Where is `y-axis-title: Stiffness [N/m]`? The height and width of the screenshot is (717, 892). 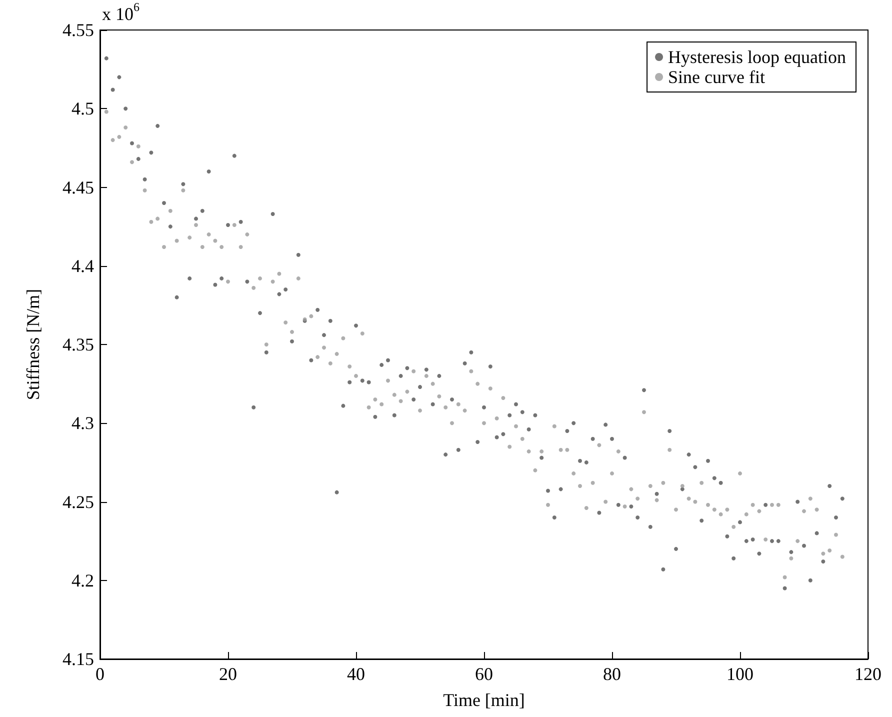 y-axis-title: Stiffness [N/m] is located at coordinates (33, 344).